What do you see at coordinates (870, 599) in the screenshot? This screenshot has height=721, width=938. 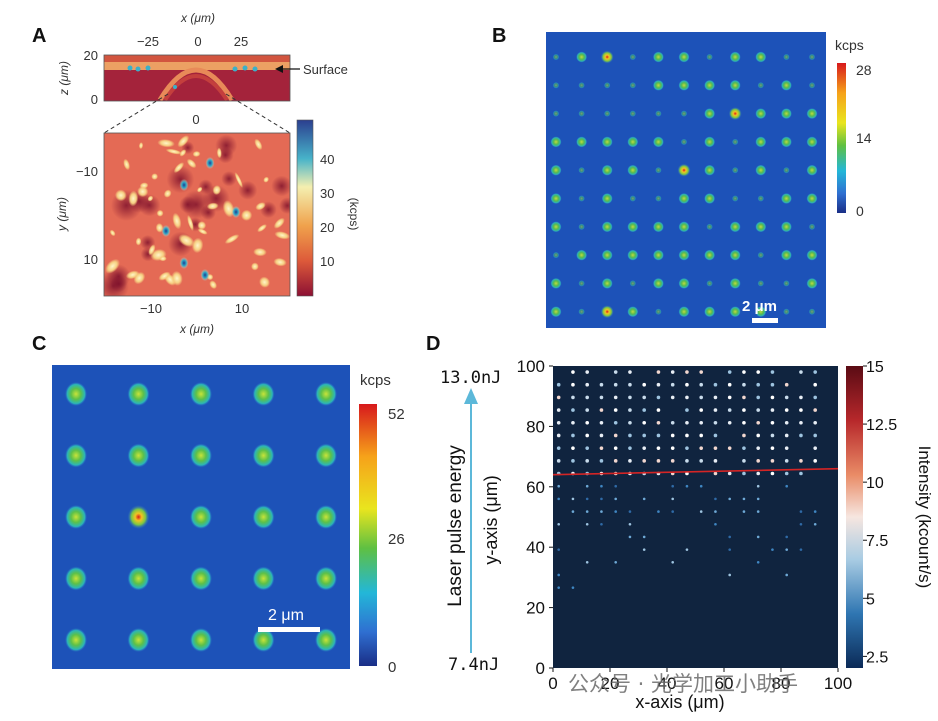 I see `d-colorbar-tick: 5` at bounding box center [870, 599].